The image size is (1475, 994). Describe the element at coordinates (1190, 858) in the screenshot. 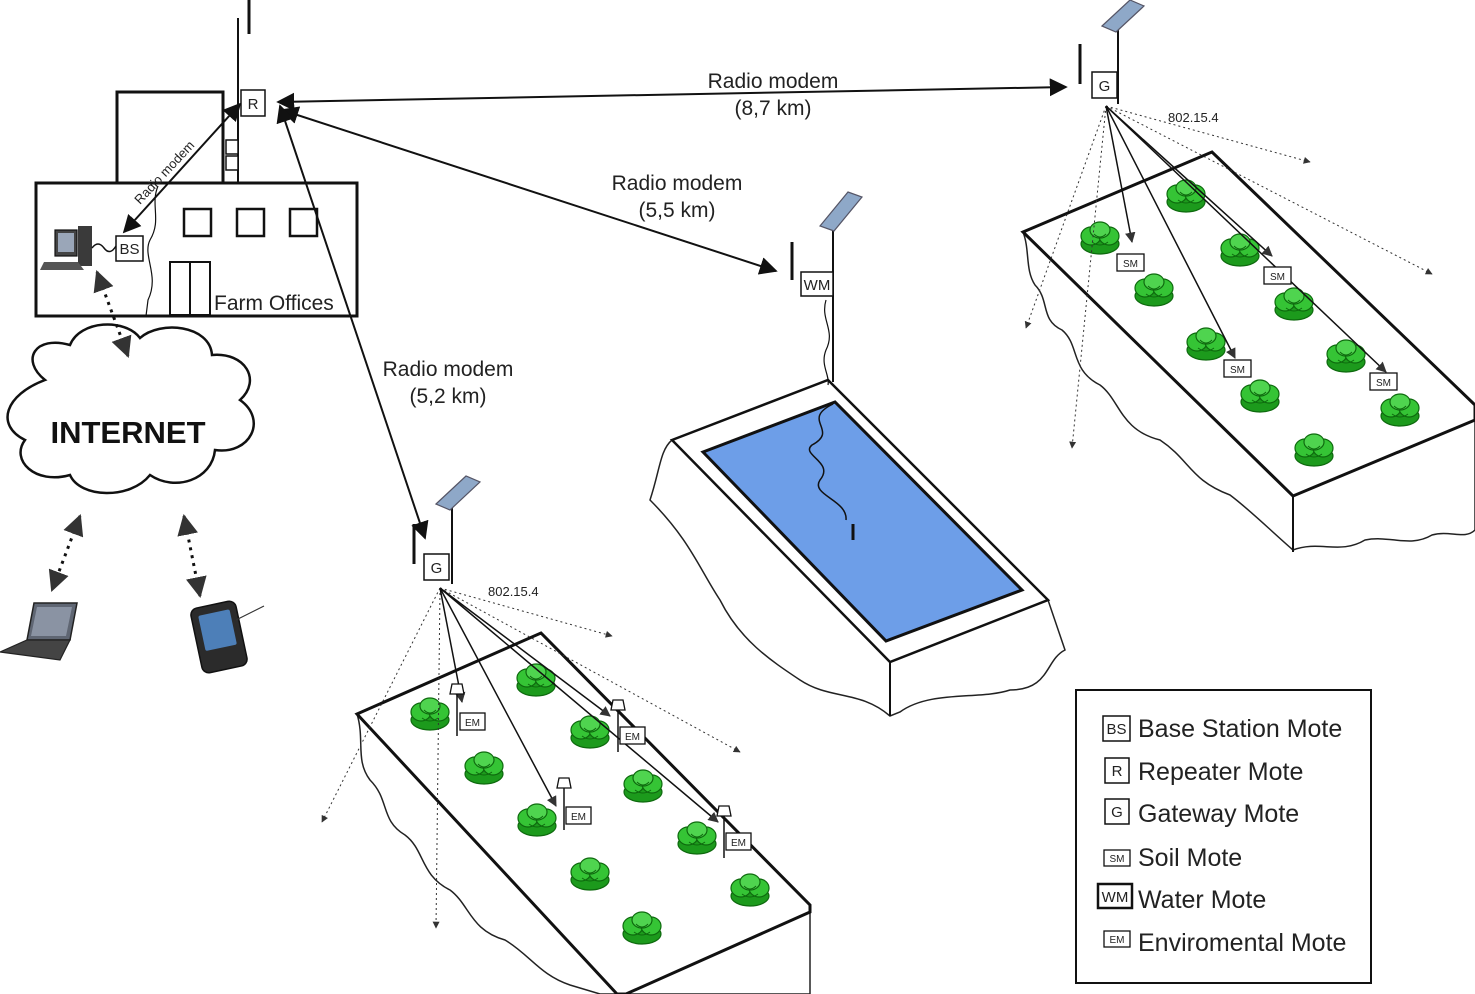

I see `legend-label: Soil Mote` at that location.